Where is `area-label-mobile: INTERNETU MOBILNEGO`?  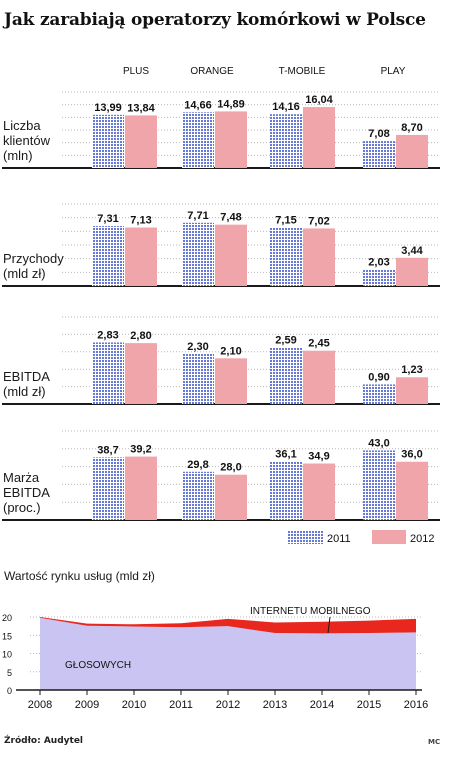 area-label-mobile: INTERNETU MOBILNEGO is located at coordinates (310, 611).